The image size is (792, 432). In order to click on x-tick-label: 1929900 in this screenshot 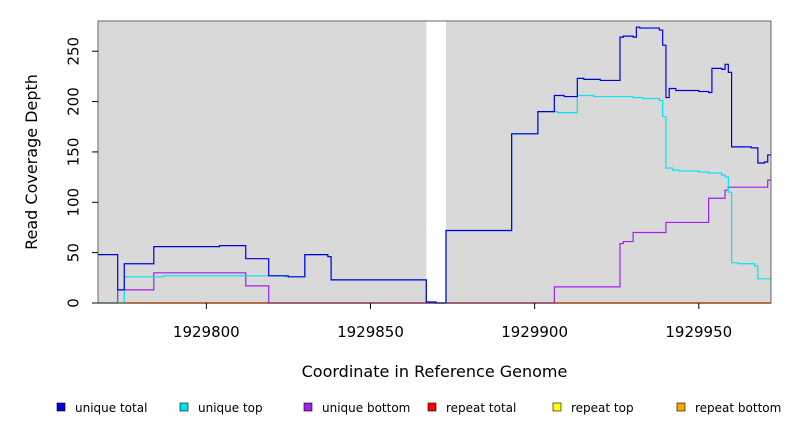, I will do `click(534, 332)`.